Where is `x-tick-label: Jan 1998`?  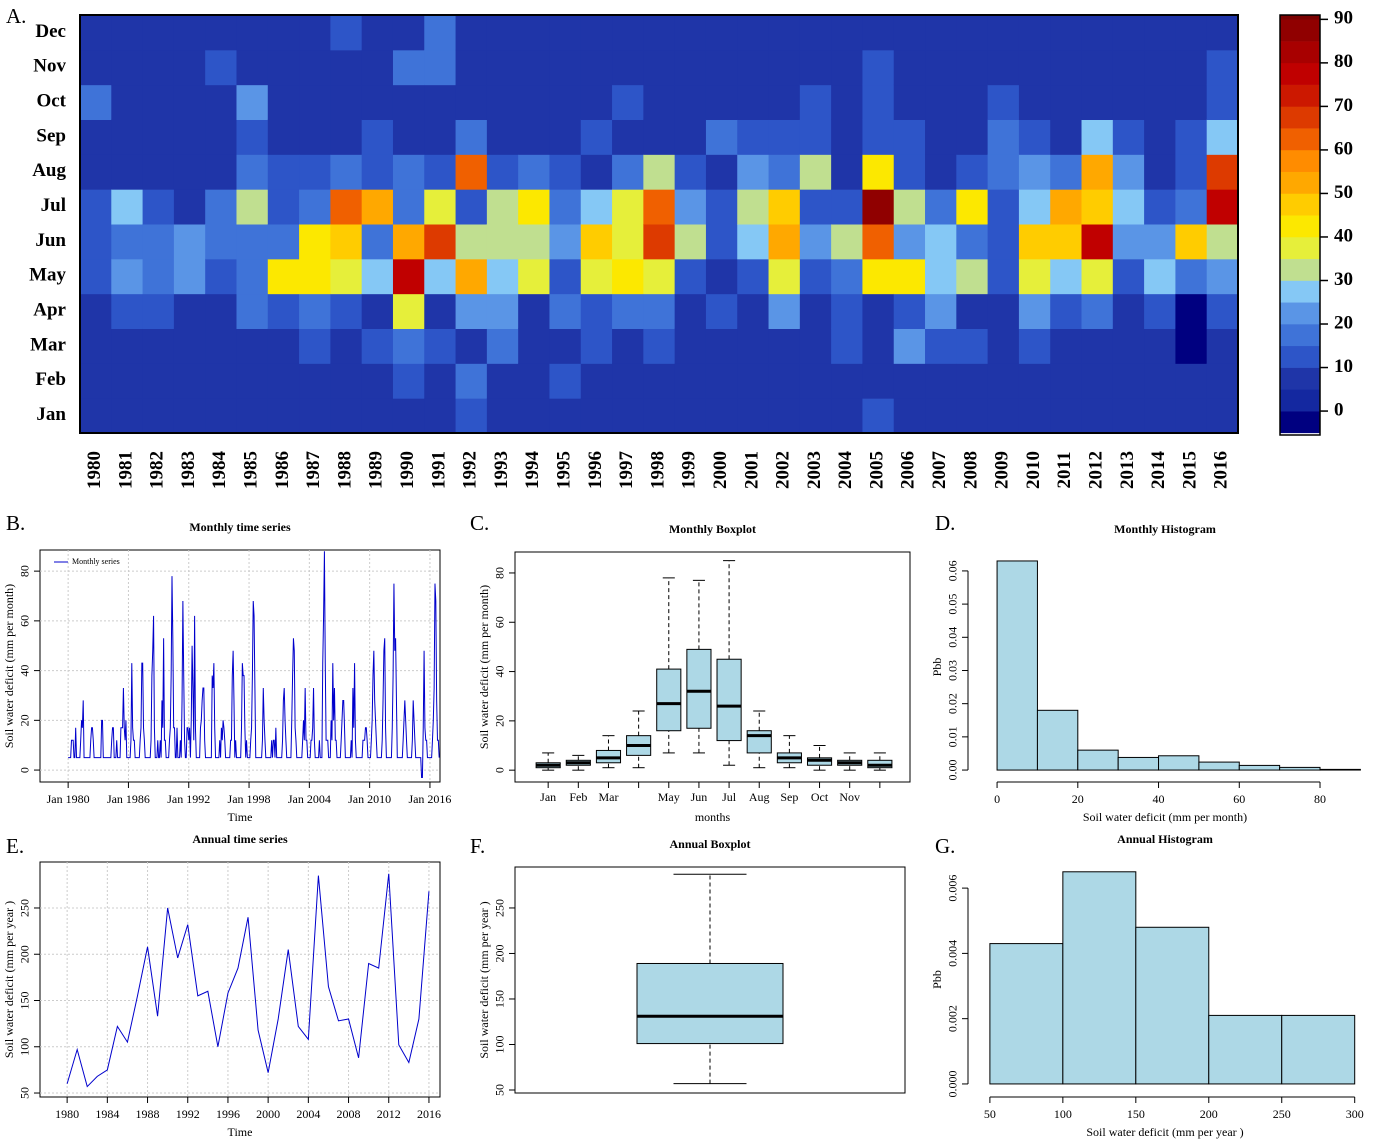 x-tick-label: Jan 1998 is located at coordinates (249, 799).